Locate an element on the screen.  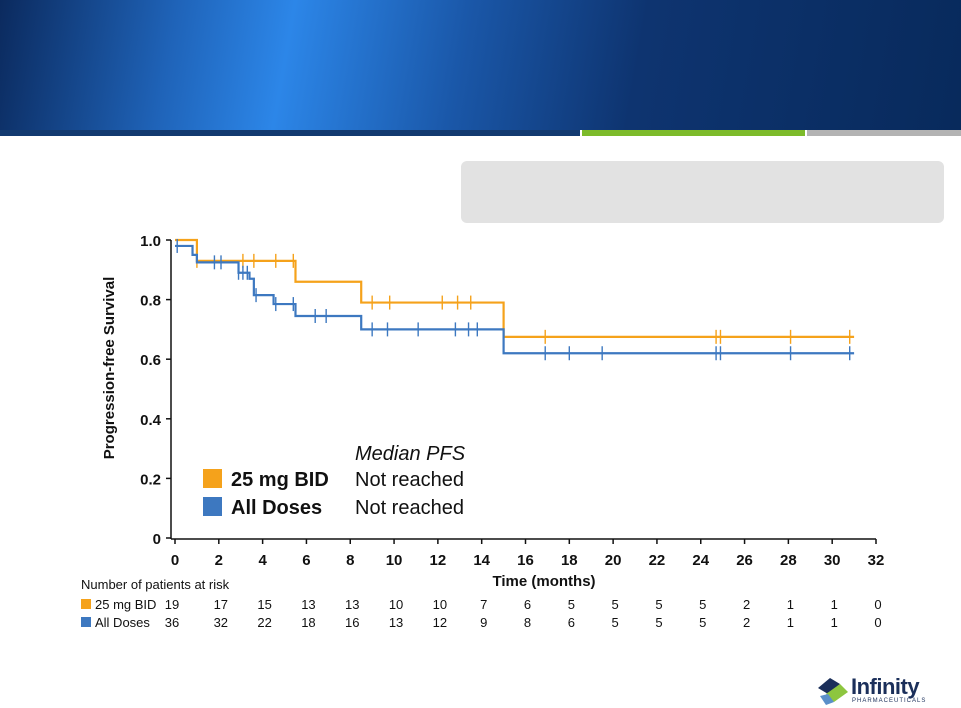
legend-swatch-all-doses is located at coordinates (212, 506).